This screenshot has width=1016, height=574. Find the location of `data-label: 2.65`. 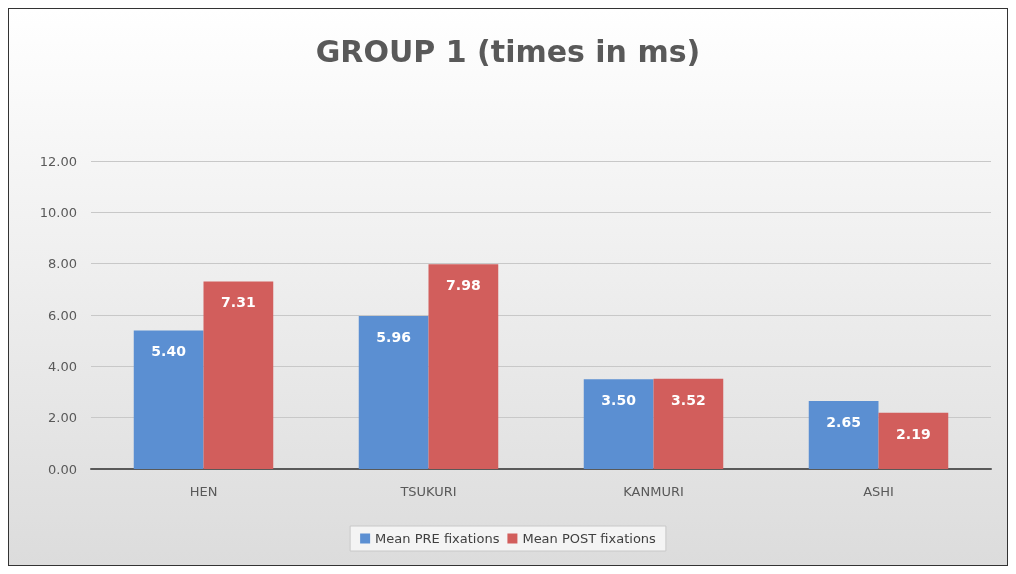

data-label: 2.65 is located at coordinates (843, 421).